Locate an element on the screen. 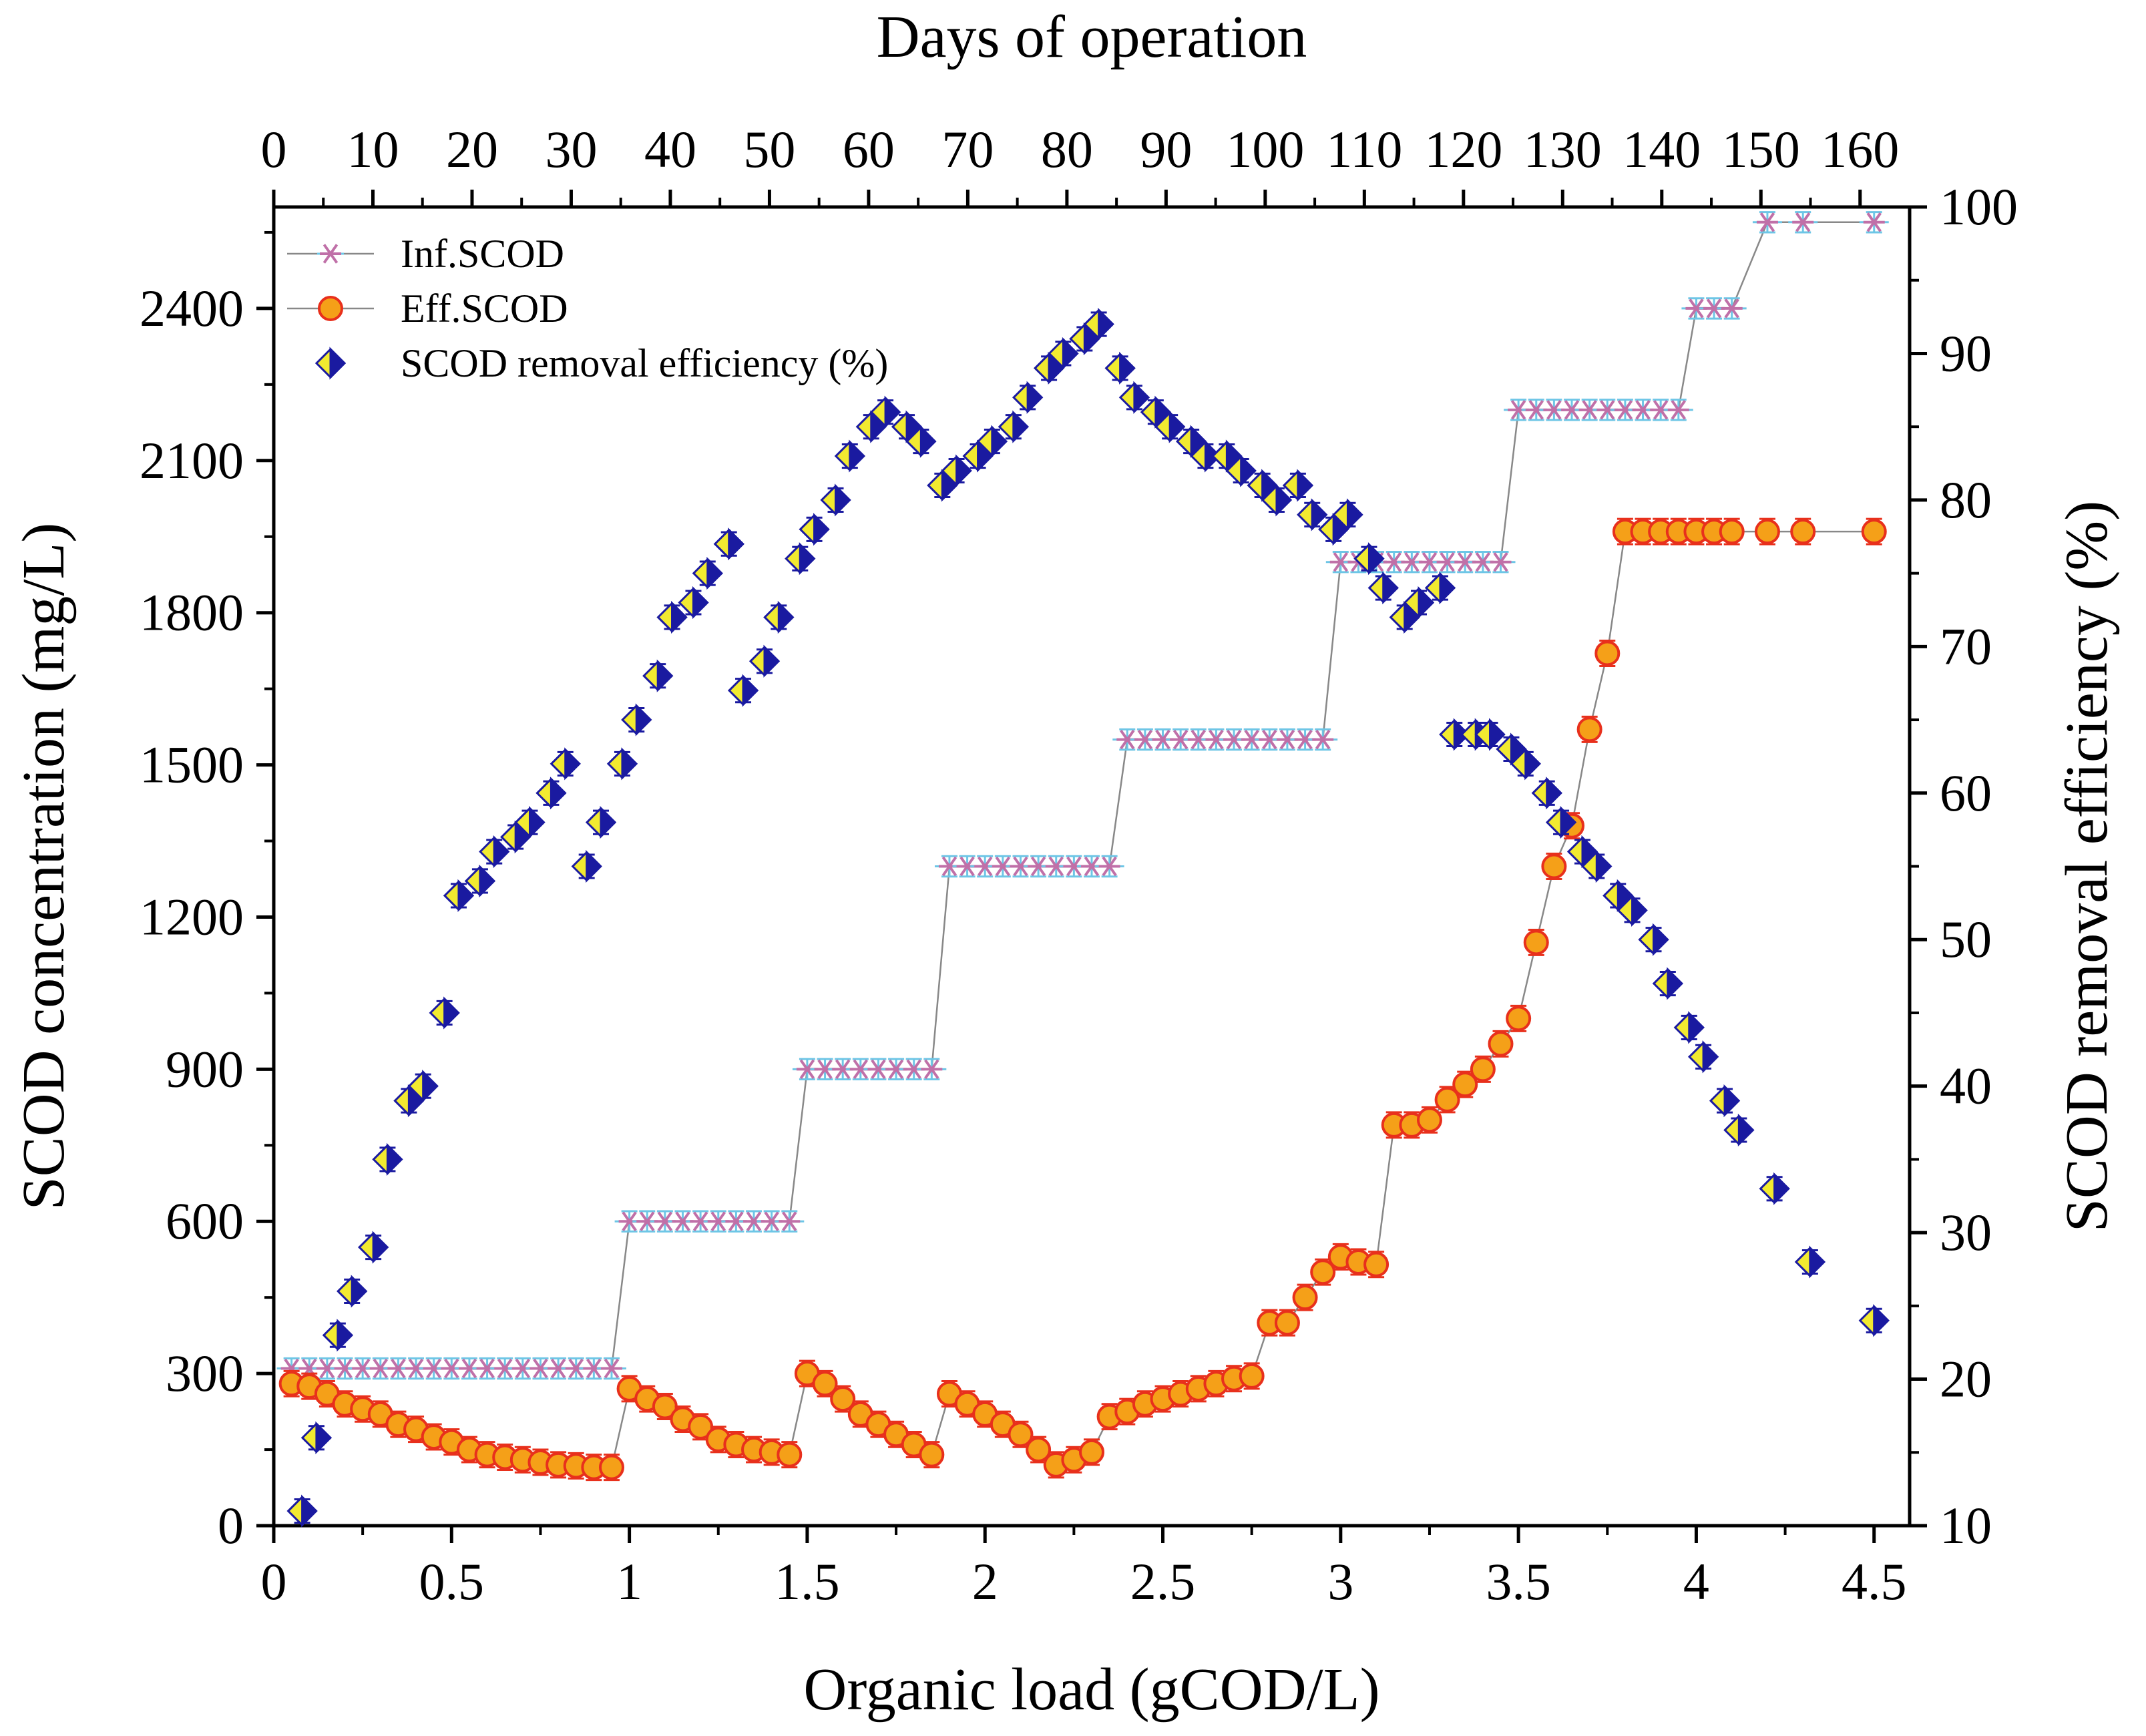  x-bottom-tick-label: 0 is located at coordinates (274, 1581).